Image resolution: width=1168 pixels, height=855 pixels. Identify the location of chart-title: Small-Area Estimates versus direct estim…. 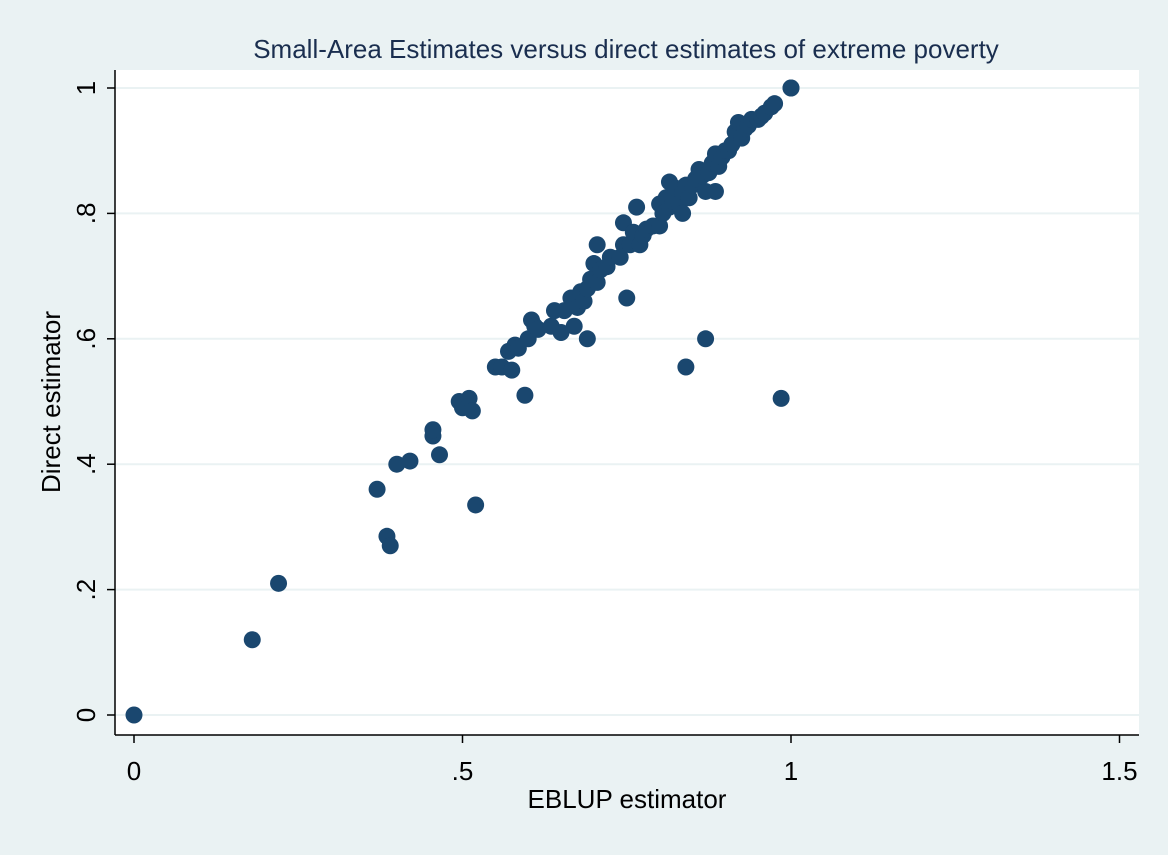
(626, 49).